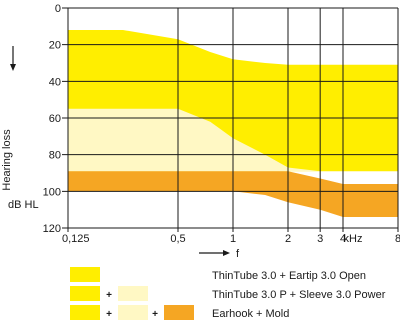  I want to click on x-tick-label-5: 4, so click(343, 239).